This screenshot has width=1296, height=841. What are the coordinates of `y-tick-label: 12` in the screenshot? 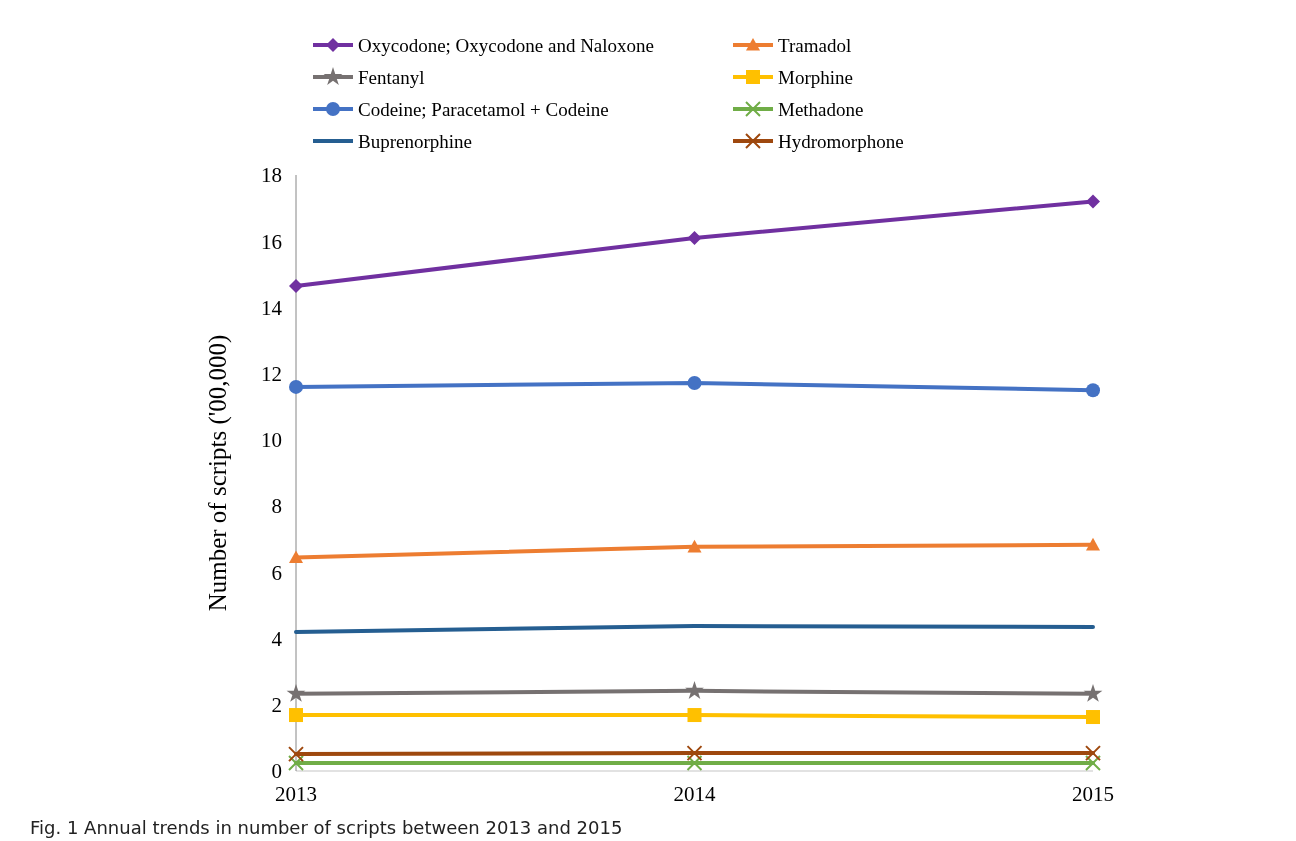 It's located at (271, 374).